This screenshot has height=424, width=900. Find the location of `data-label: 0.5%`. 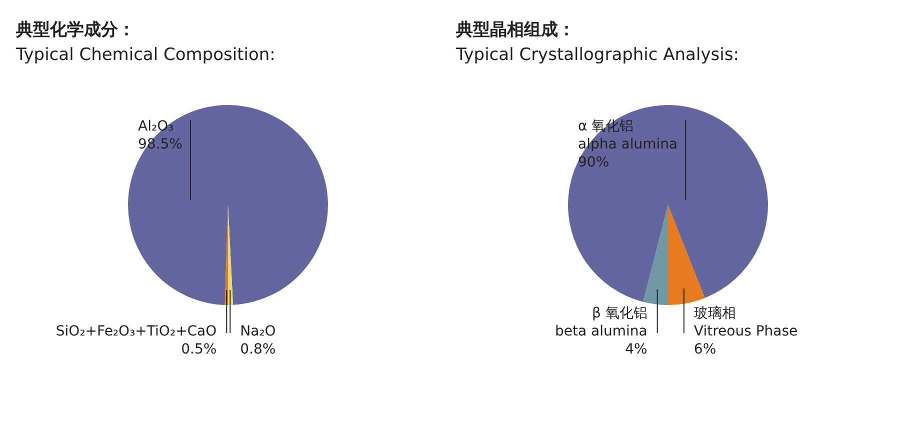

data-label: 0.5% is located at coordinates (199, 350).